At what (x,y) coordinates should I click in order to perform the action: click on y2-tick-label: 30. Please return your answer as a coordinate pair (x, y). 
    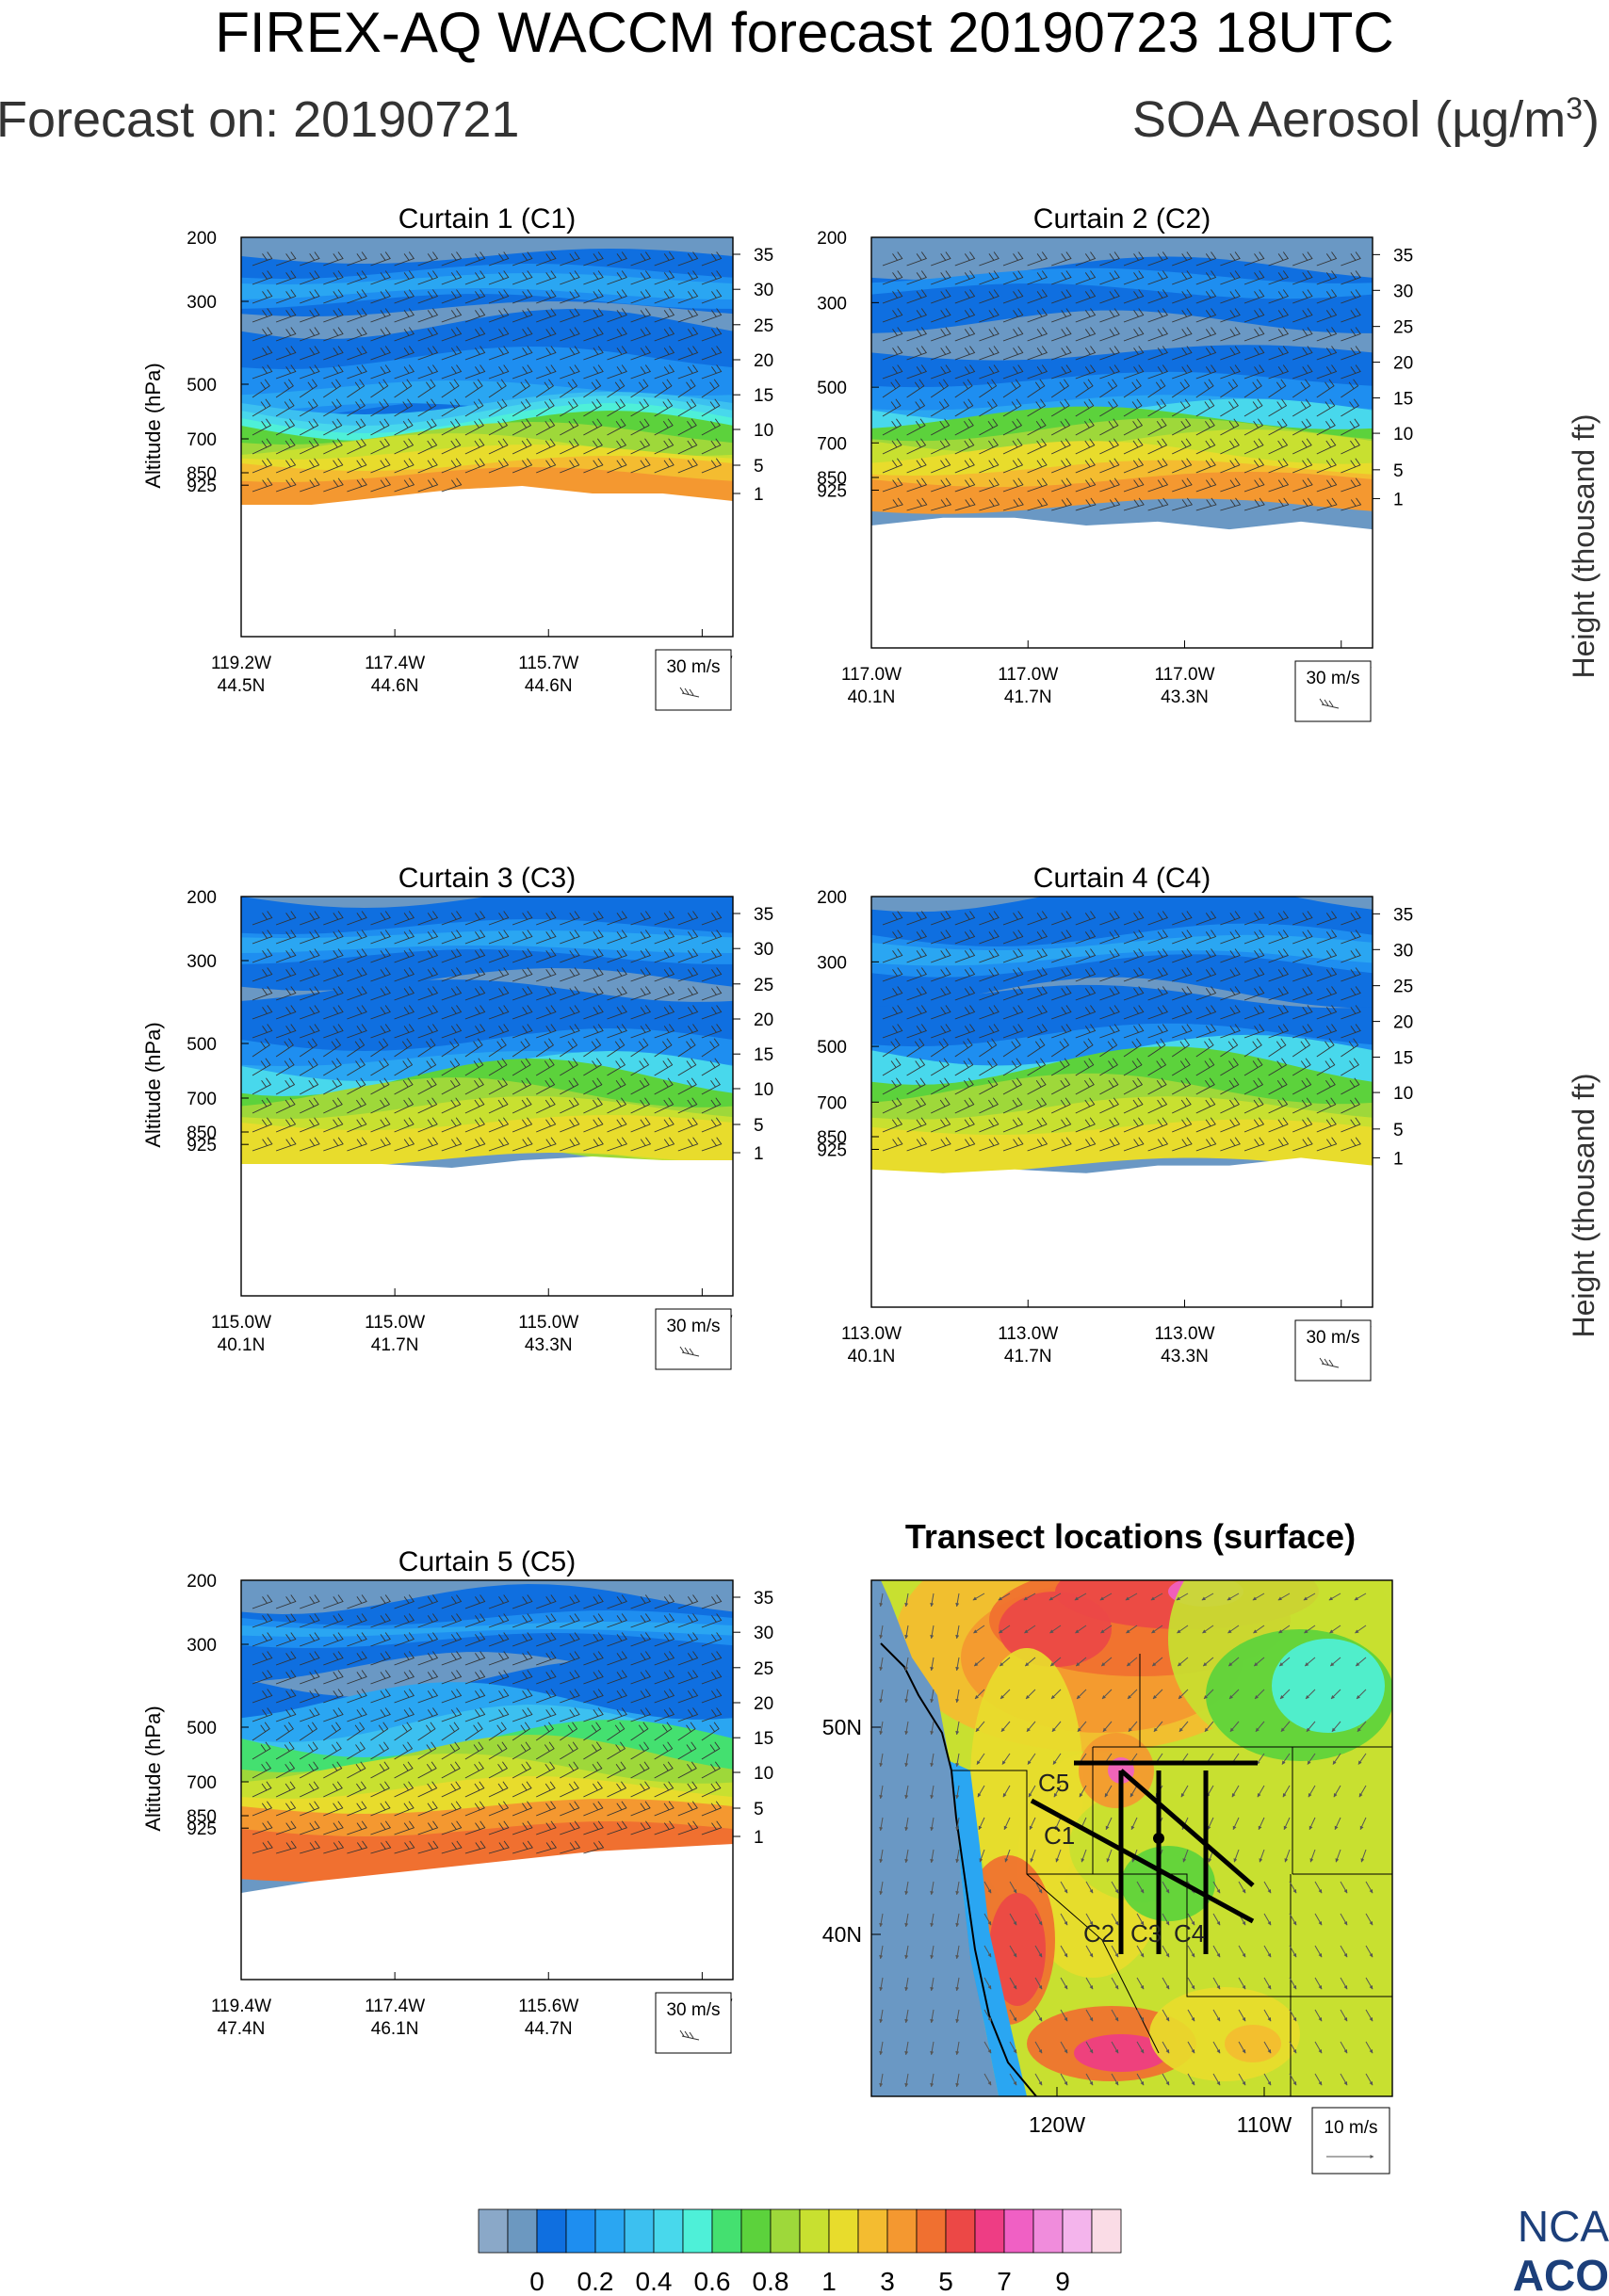
    Looking at the image, I should click on (763, 1633).